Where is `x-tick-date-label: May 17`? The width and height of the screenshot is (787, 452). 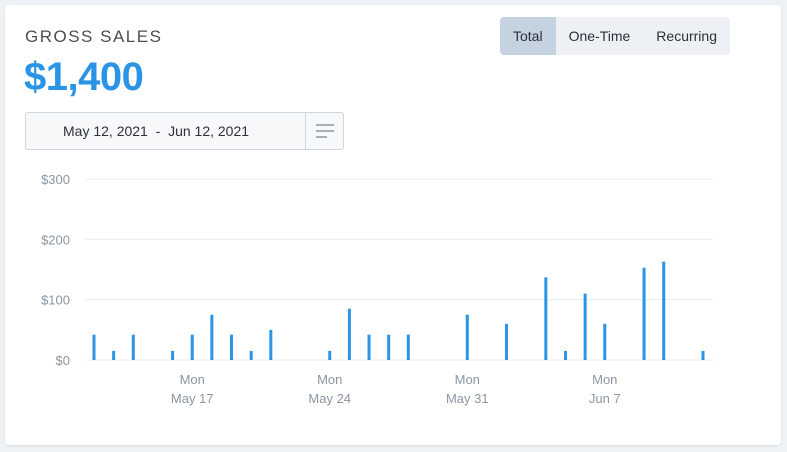 x-tick-date-label: May 17 is located at coordinates (192, 398).